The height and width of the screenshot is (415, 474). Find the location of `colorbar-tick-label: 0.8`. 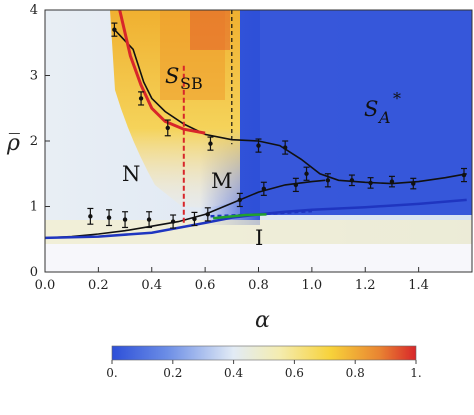

colorbar-tick-label: 0.8 is located at coordinates (355, 373).